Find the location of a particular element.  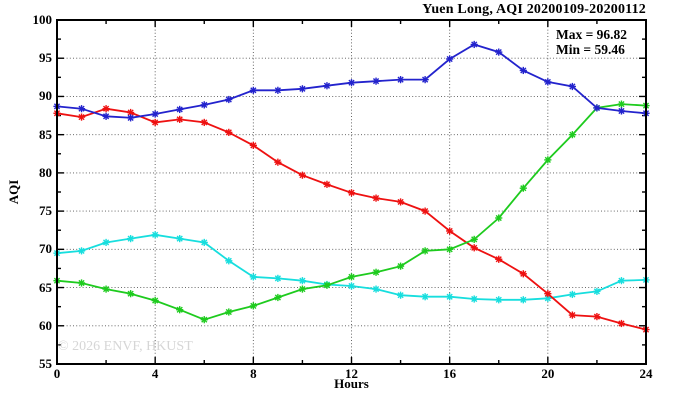

y-tick-label: 75 is located at coordinates (45, 211).